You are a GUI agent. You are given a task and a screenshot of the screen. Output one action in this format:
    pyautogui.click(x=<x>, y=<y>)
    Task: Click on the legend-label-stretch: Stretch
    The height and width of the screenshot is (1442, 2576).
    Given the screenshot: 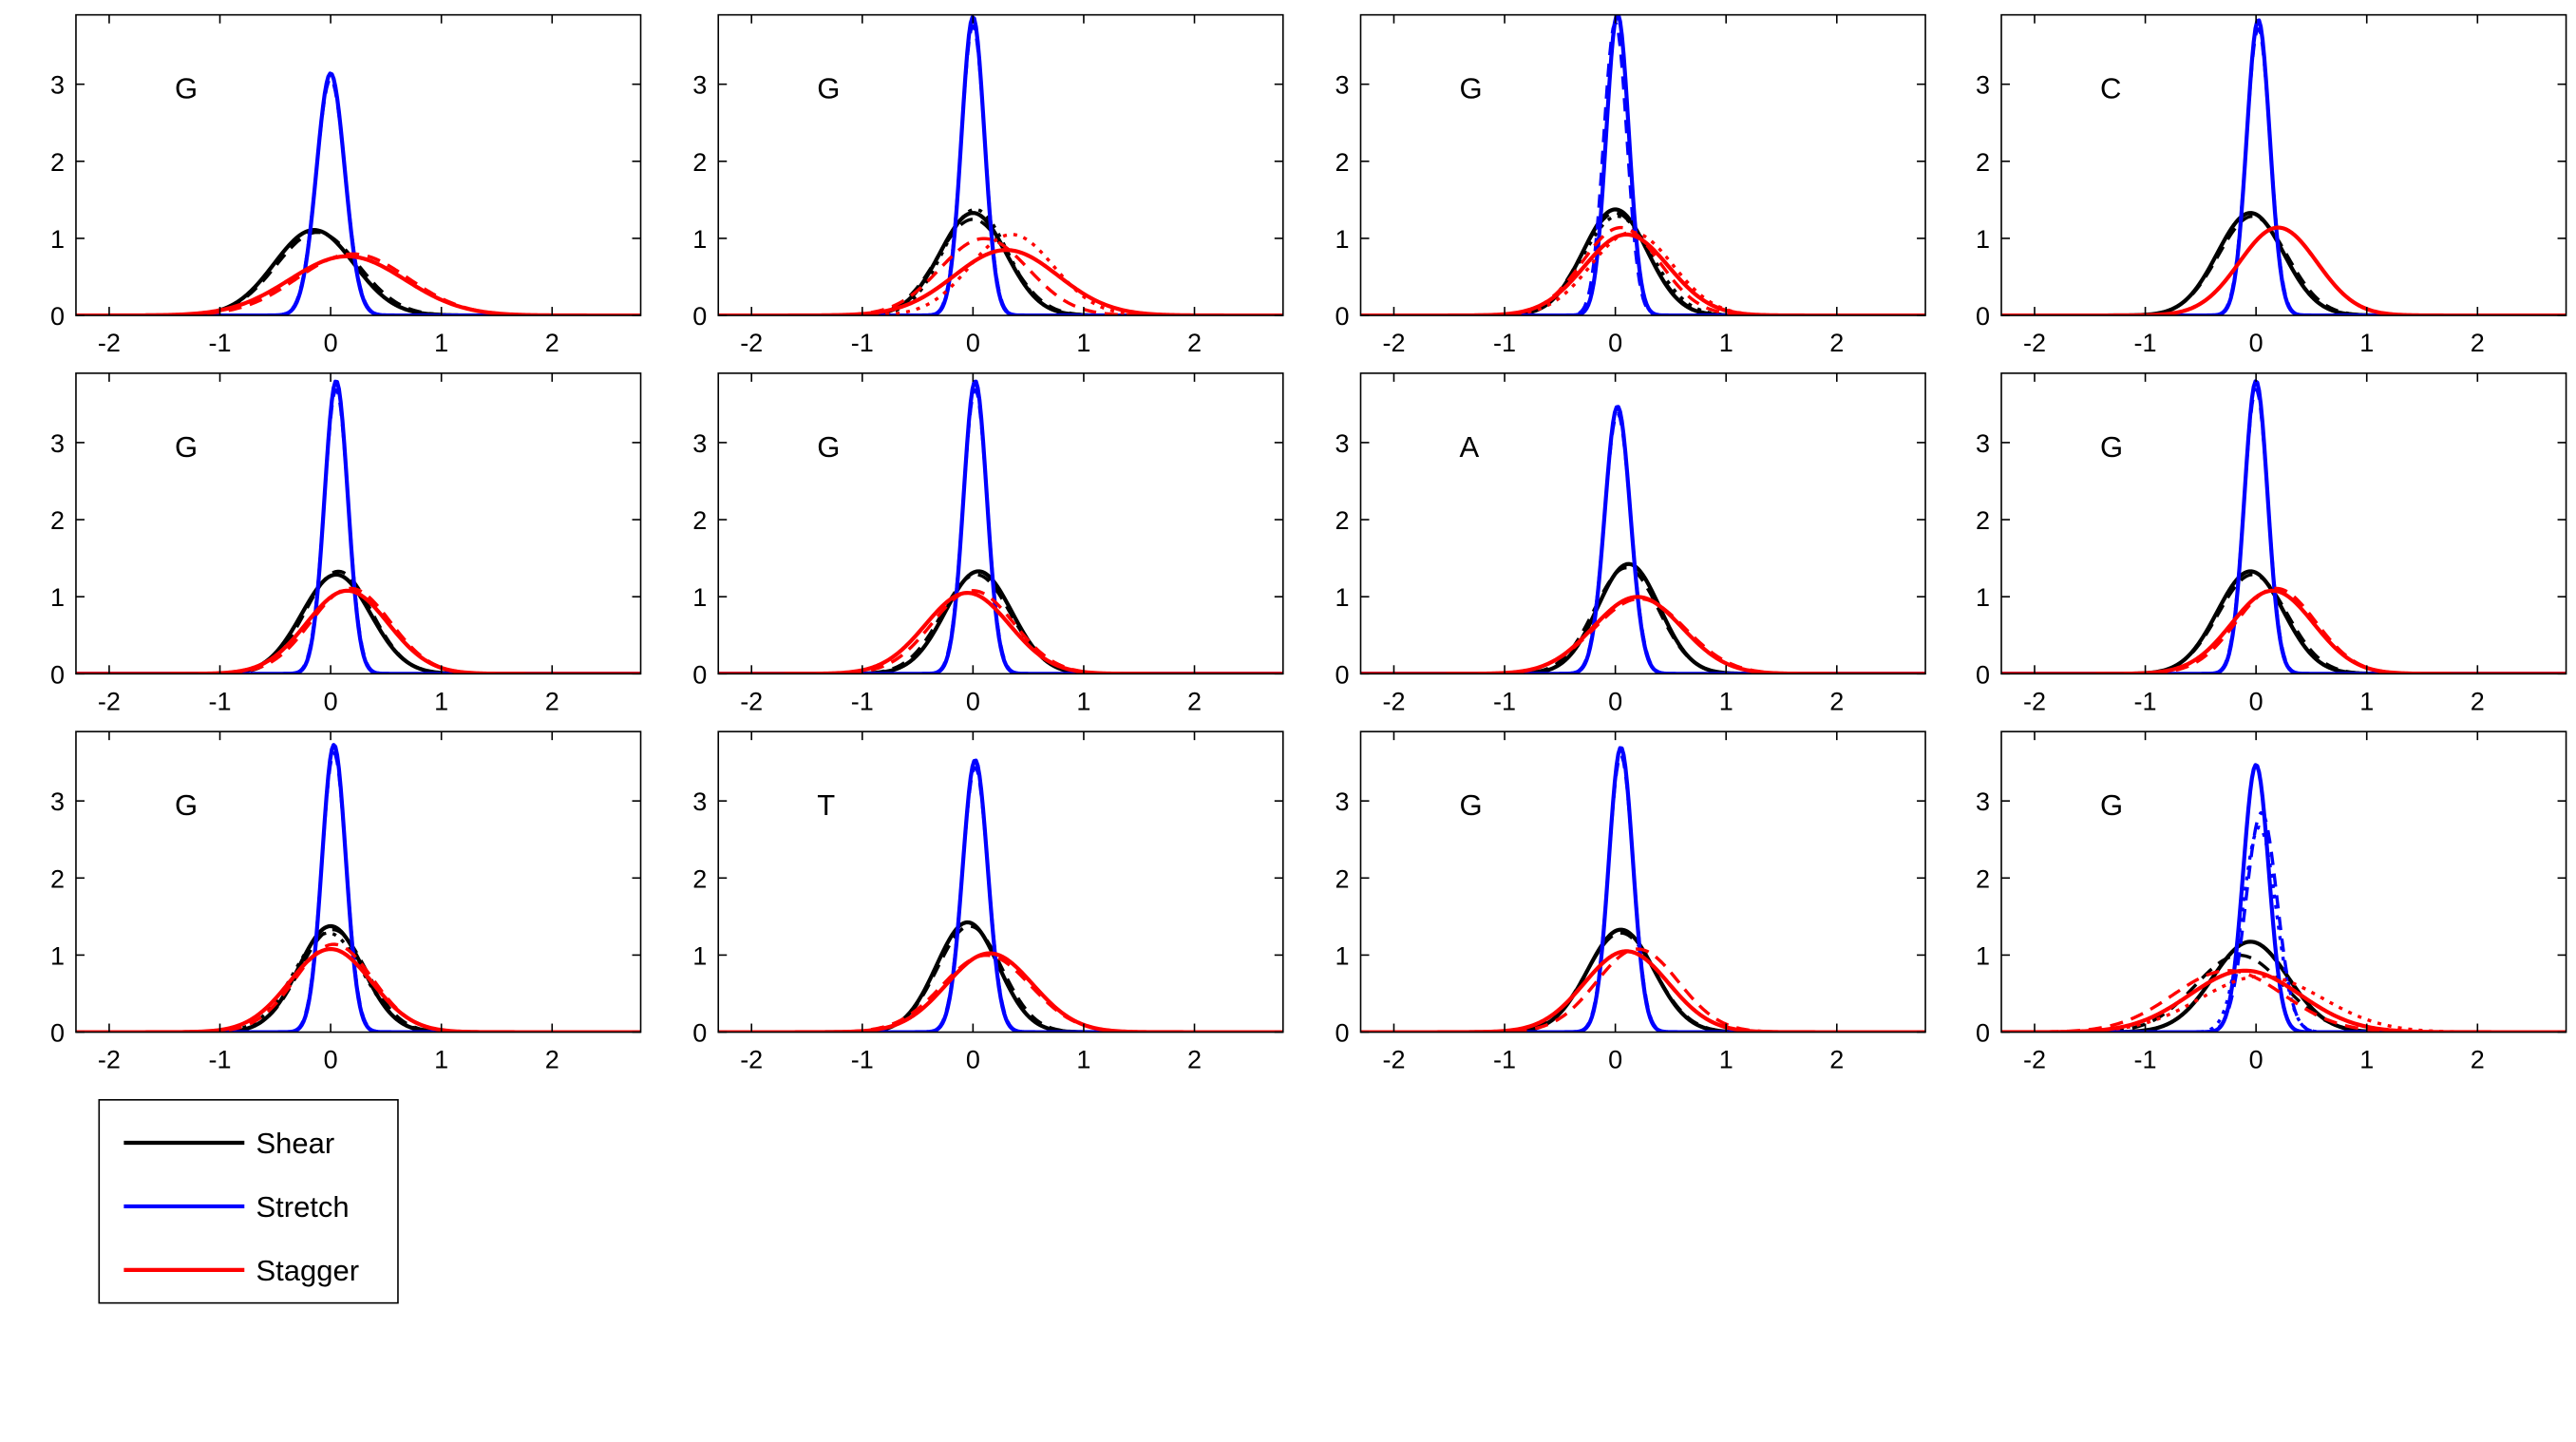 What is the action you would take?
    pyautogui.click(x=302, y=1207)
    